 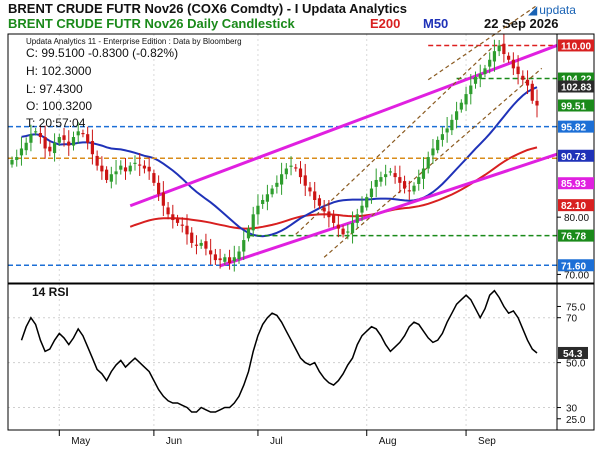 I want to click on updata-logo-icon: ◢, so click(x=533, y=10).